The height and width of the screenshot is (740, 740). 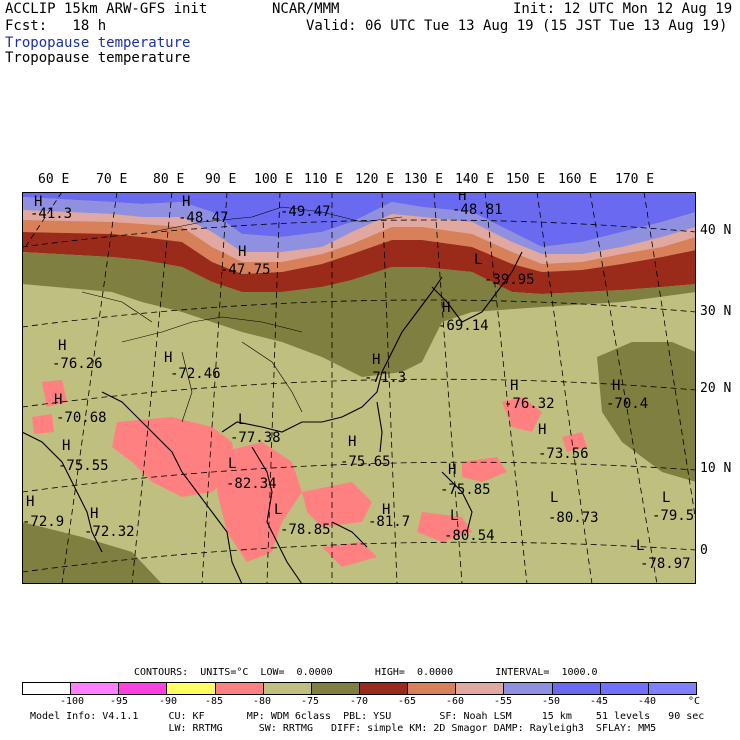 I want to click on marker-value: -47.75, so click(x=245, y=270).